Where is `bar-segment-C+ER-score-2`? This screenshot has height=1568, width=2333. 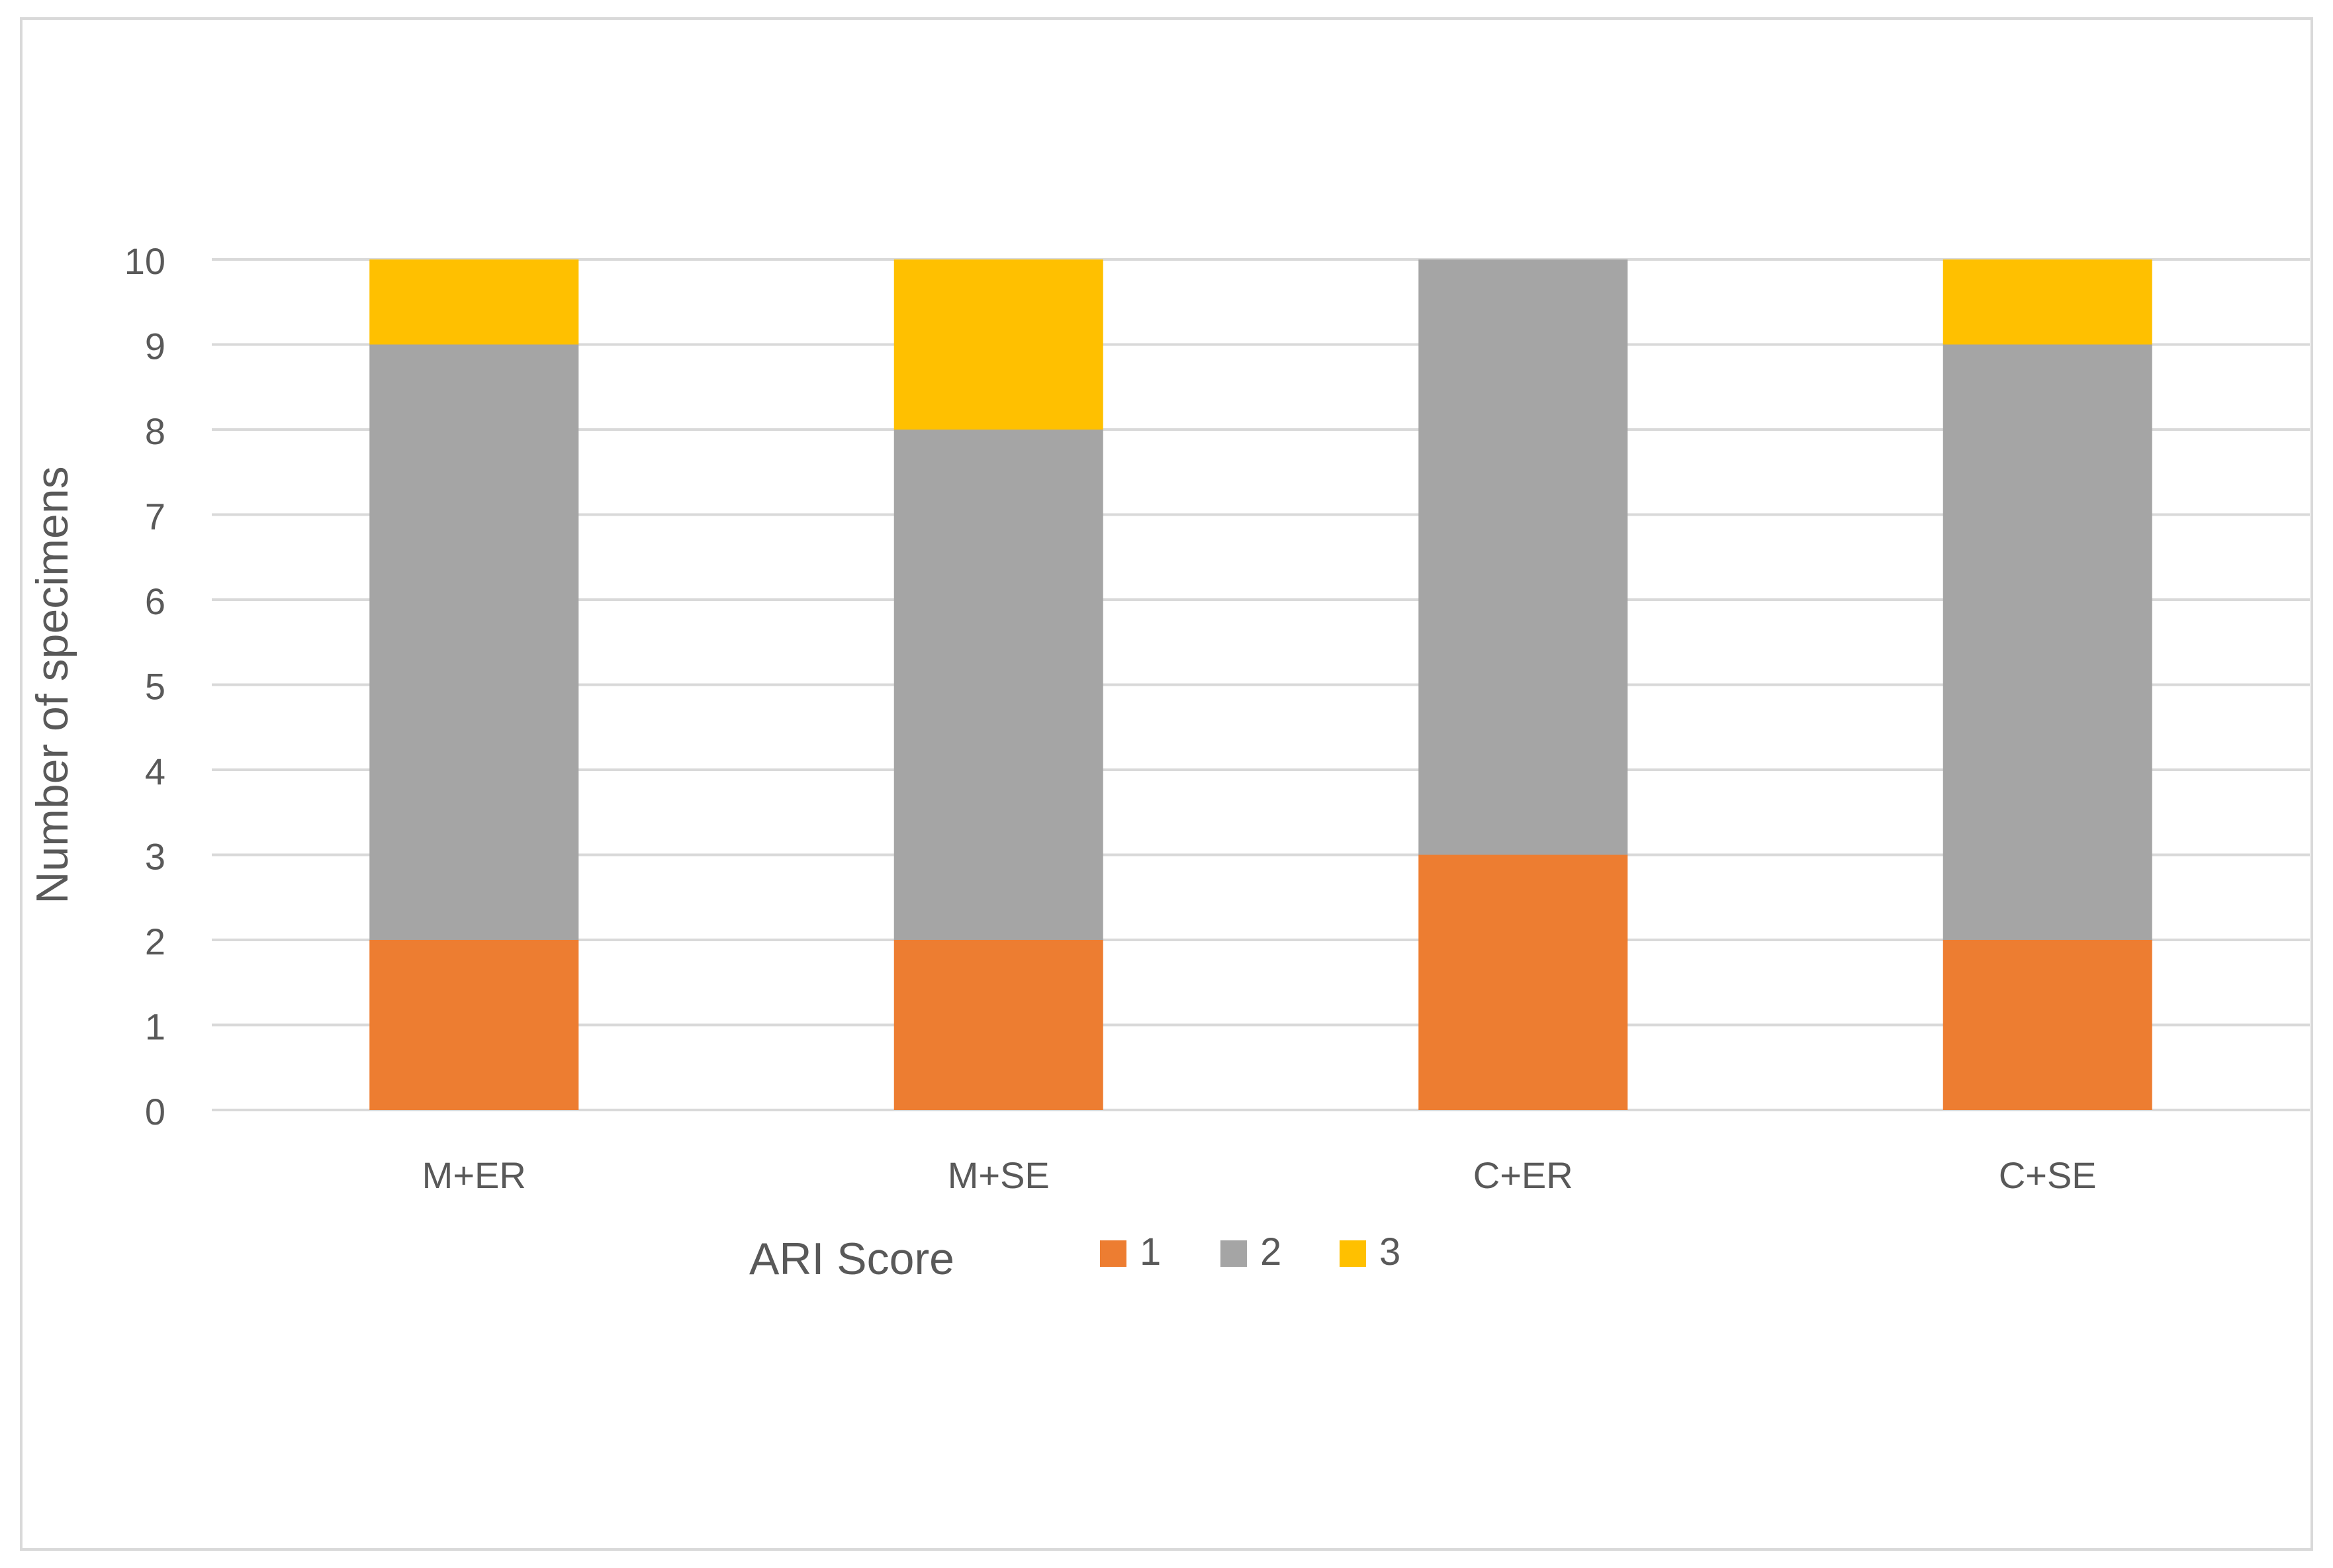
bar-segment-C+ER-score-2 is located at coordinates (1523, 557).